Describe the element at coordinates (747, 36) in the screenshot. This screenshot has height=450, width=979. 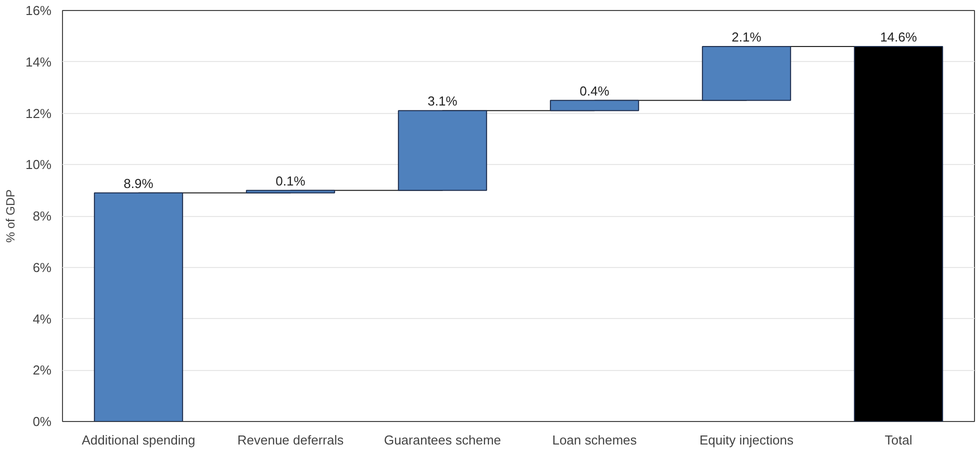
I see `data-label: 2.1%` at that location.